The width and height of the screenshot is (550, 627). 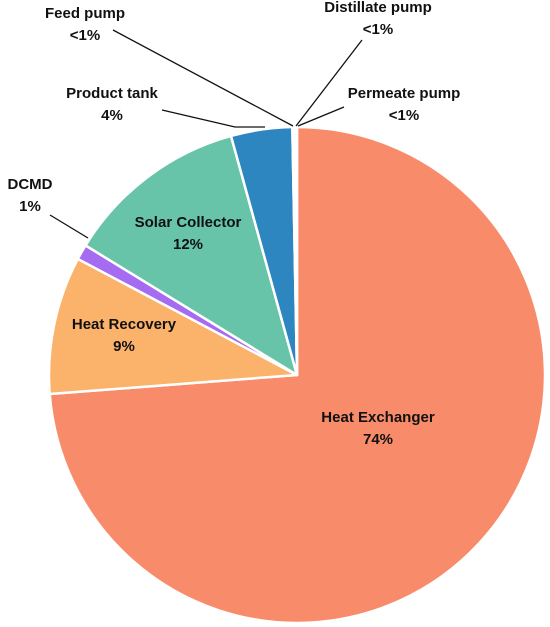 I want to click on slice-permeate-pump, so click(x=296, y=251).